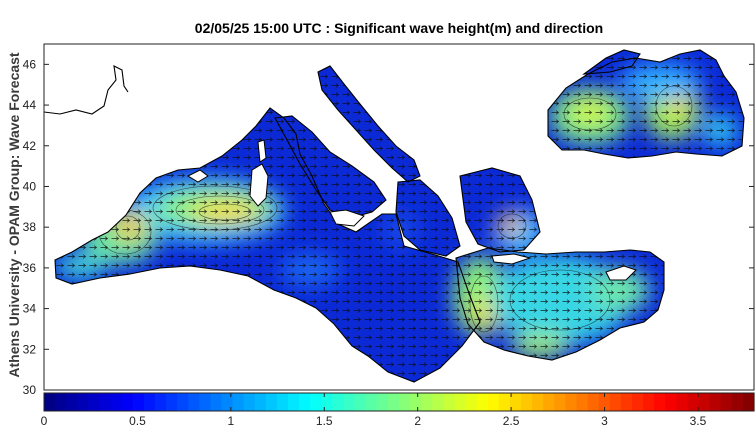 This screenshot has width=755, height=433. What do you see at coordinates (197, 176) in the screenshot?
I see `island-mallorca` at bounding box center [197, 176].